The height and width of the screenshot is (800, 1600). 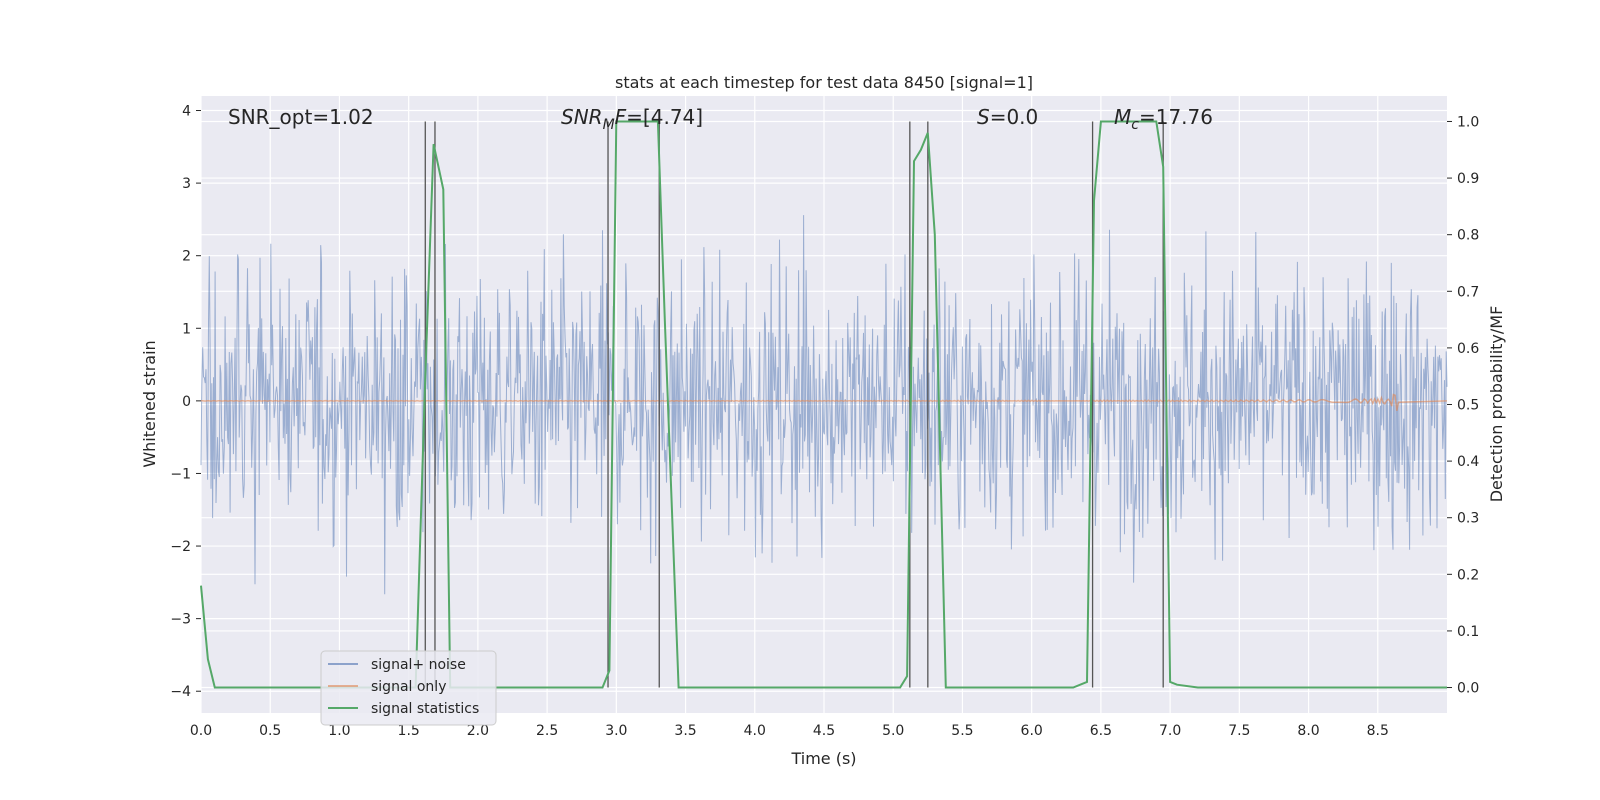 What do you see at coordinates (1378, 731) in the screenshot?
I see `x-tick-17: 8.5` at bounding box center [1378, 731].